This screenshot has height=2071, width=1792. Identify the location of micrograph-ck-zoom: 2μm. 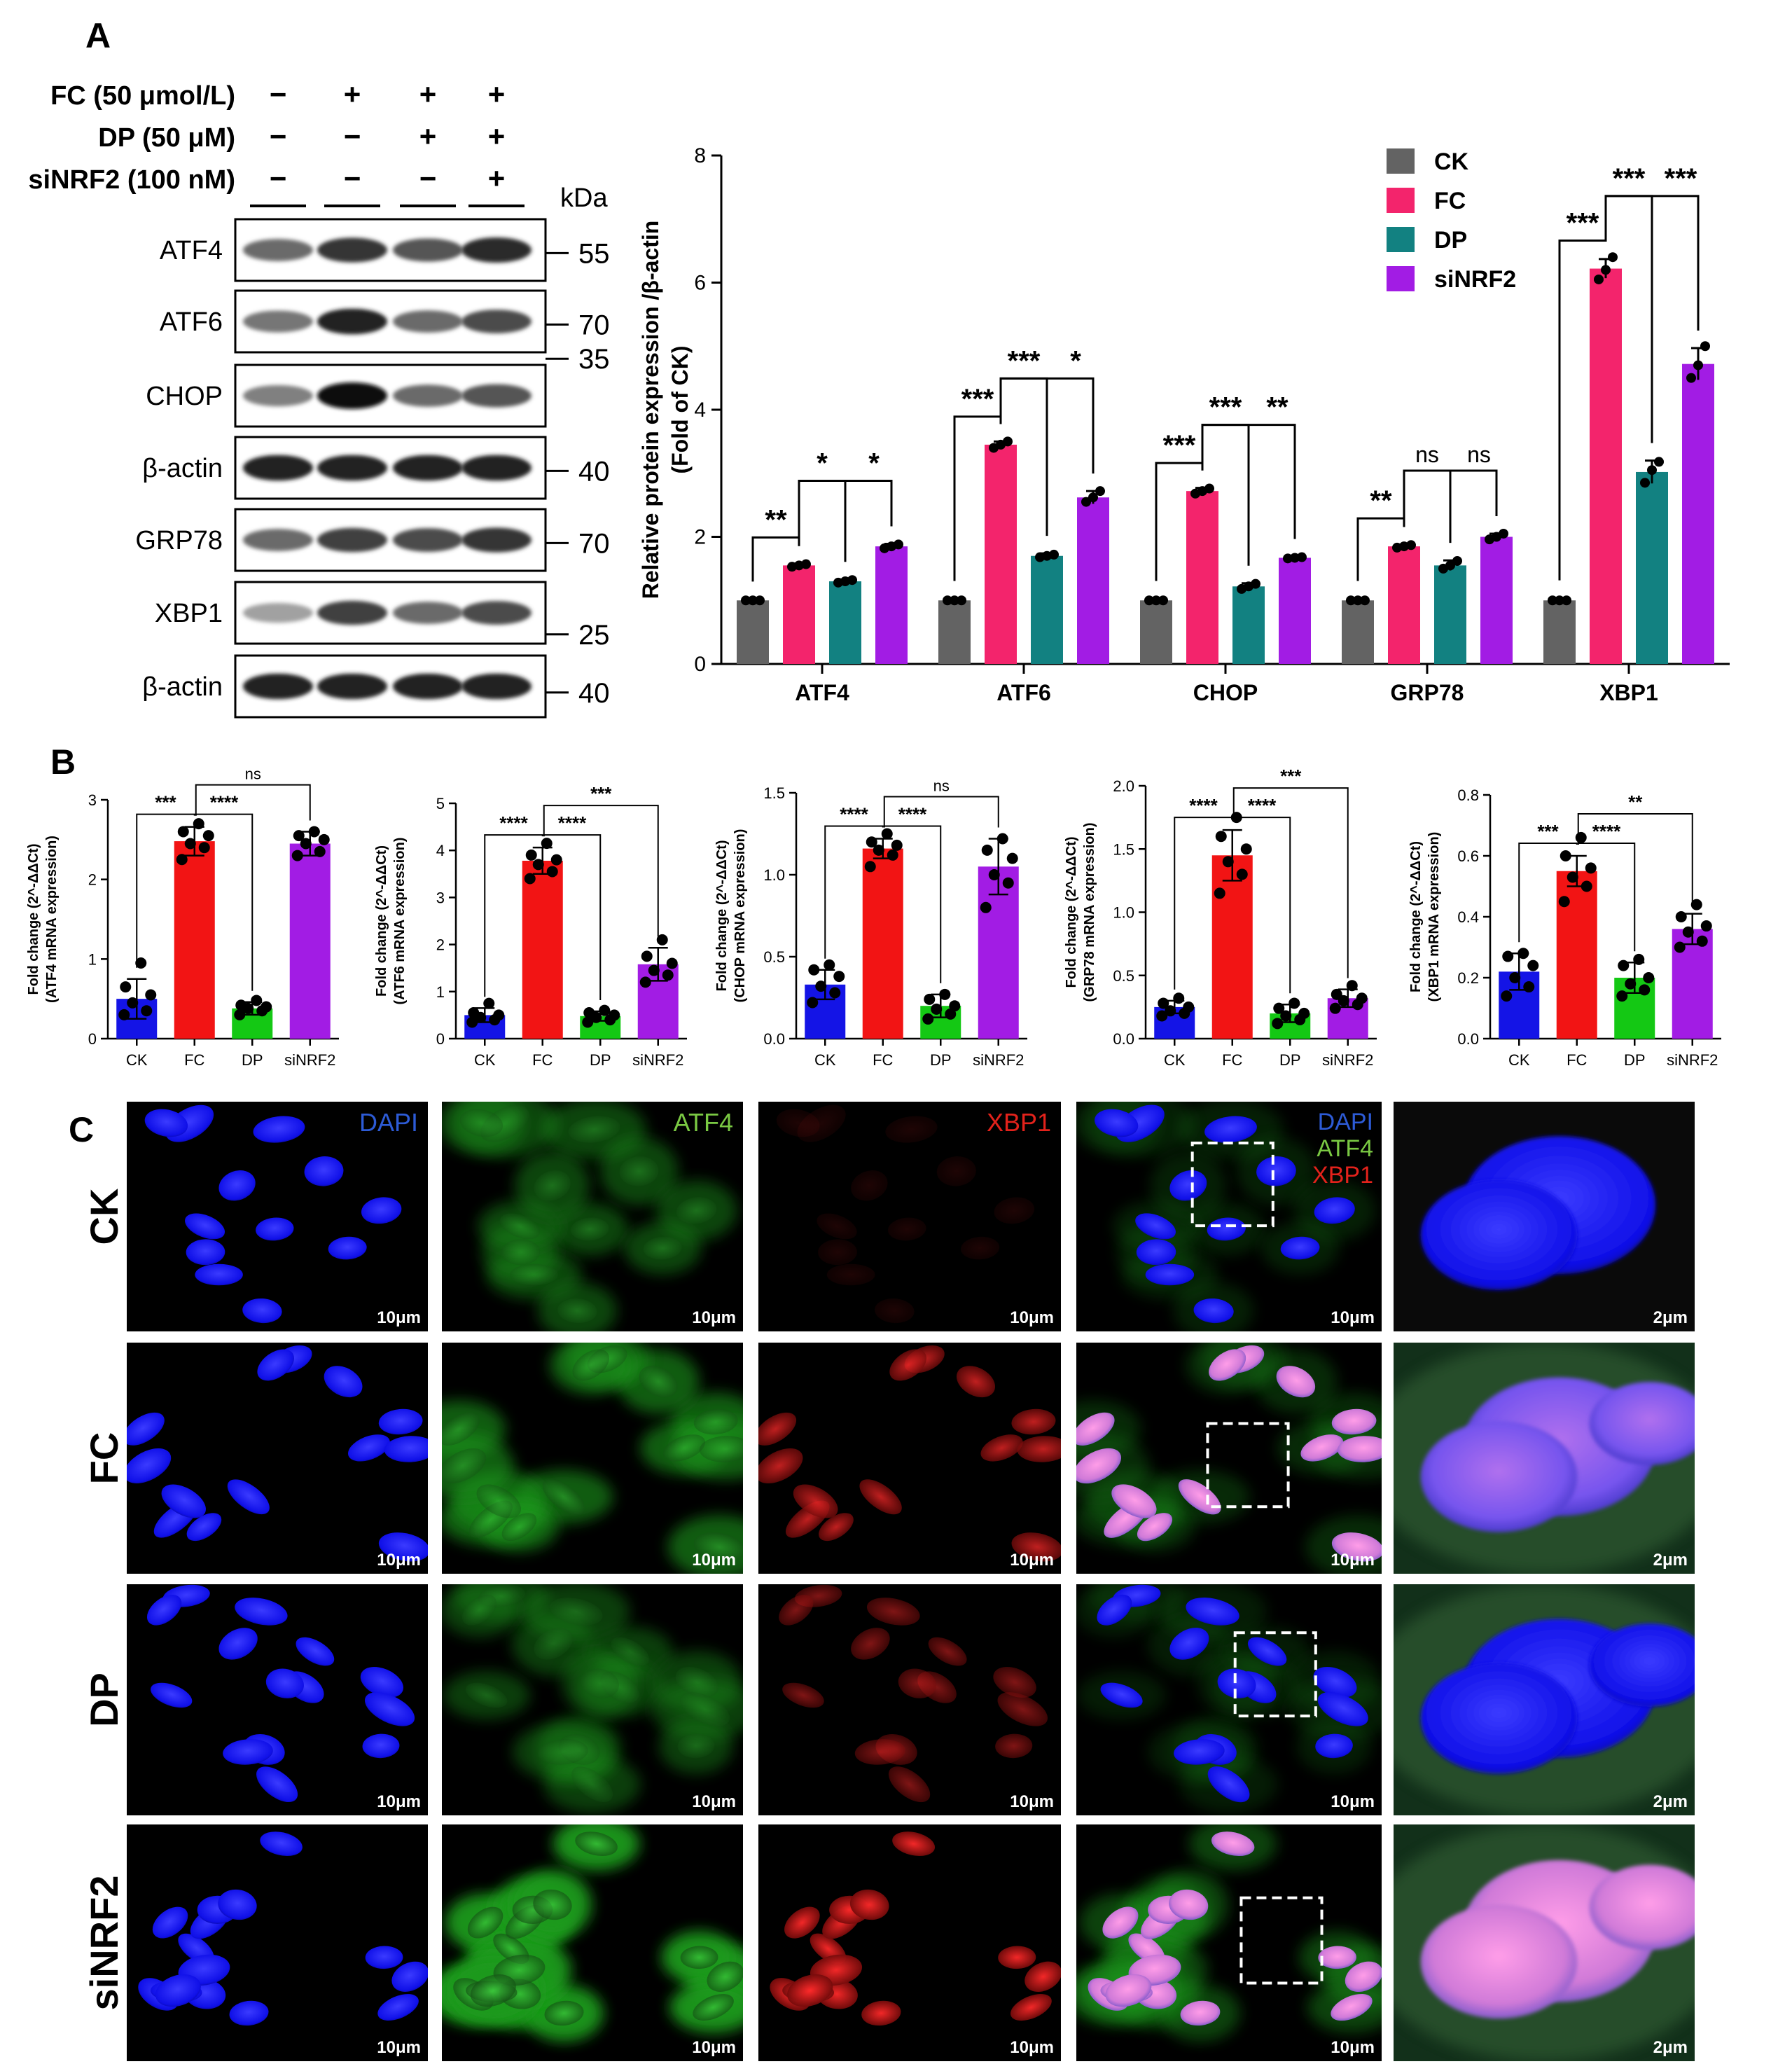
(1544, 1216).